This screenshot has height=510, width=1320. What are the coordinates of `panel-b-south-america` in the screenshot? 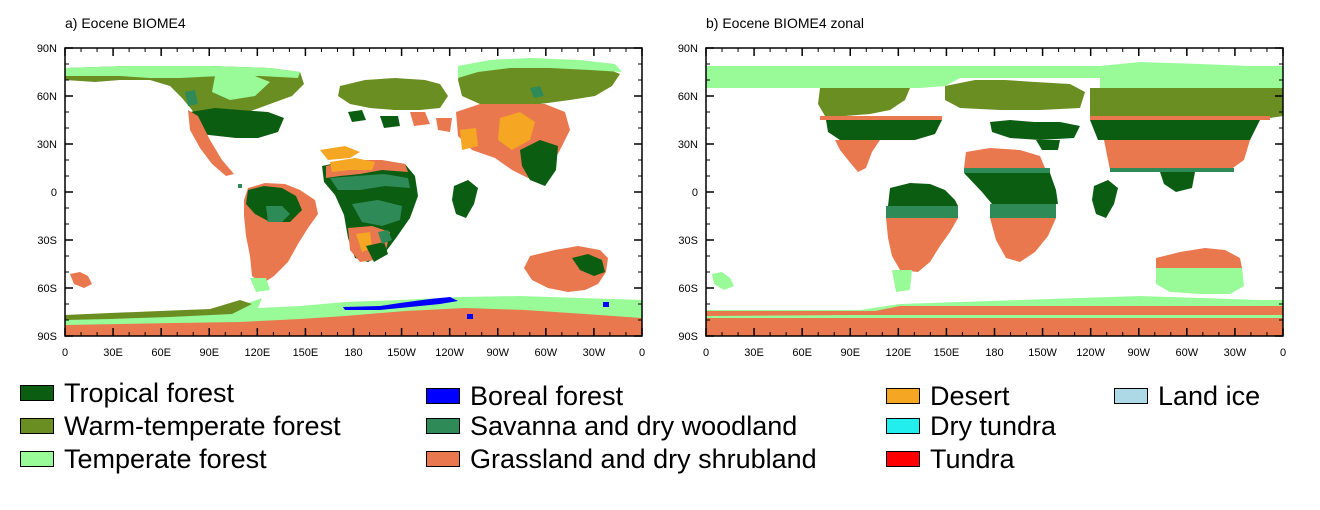 It's located at (922, 237).